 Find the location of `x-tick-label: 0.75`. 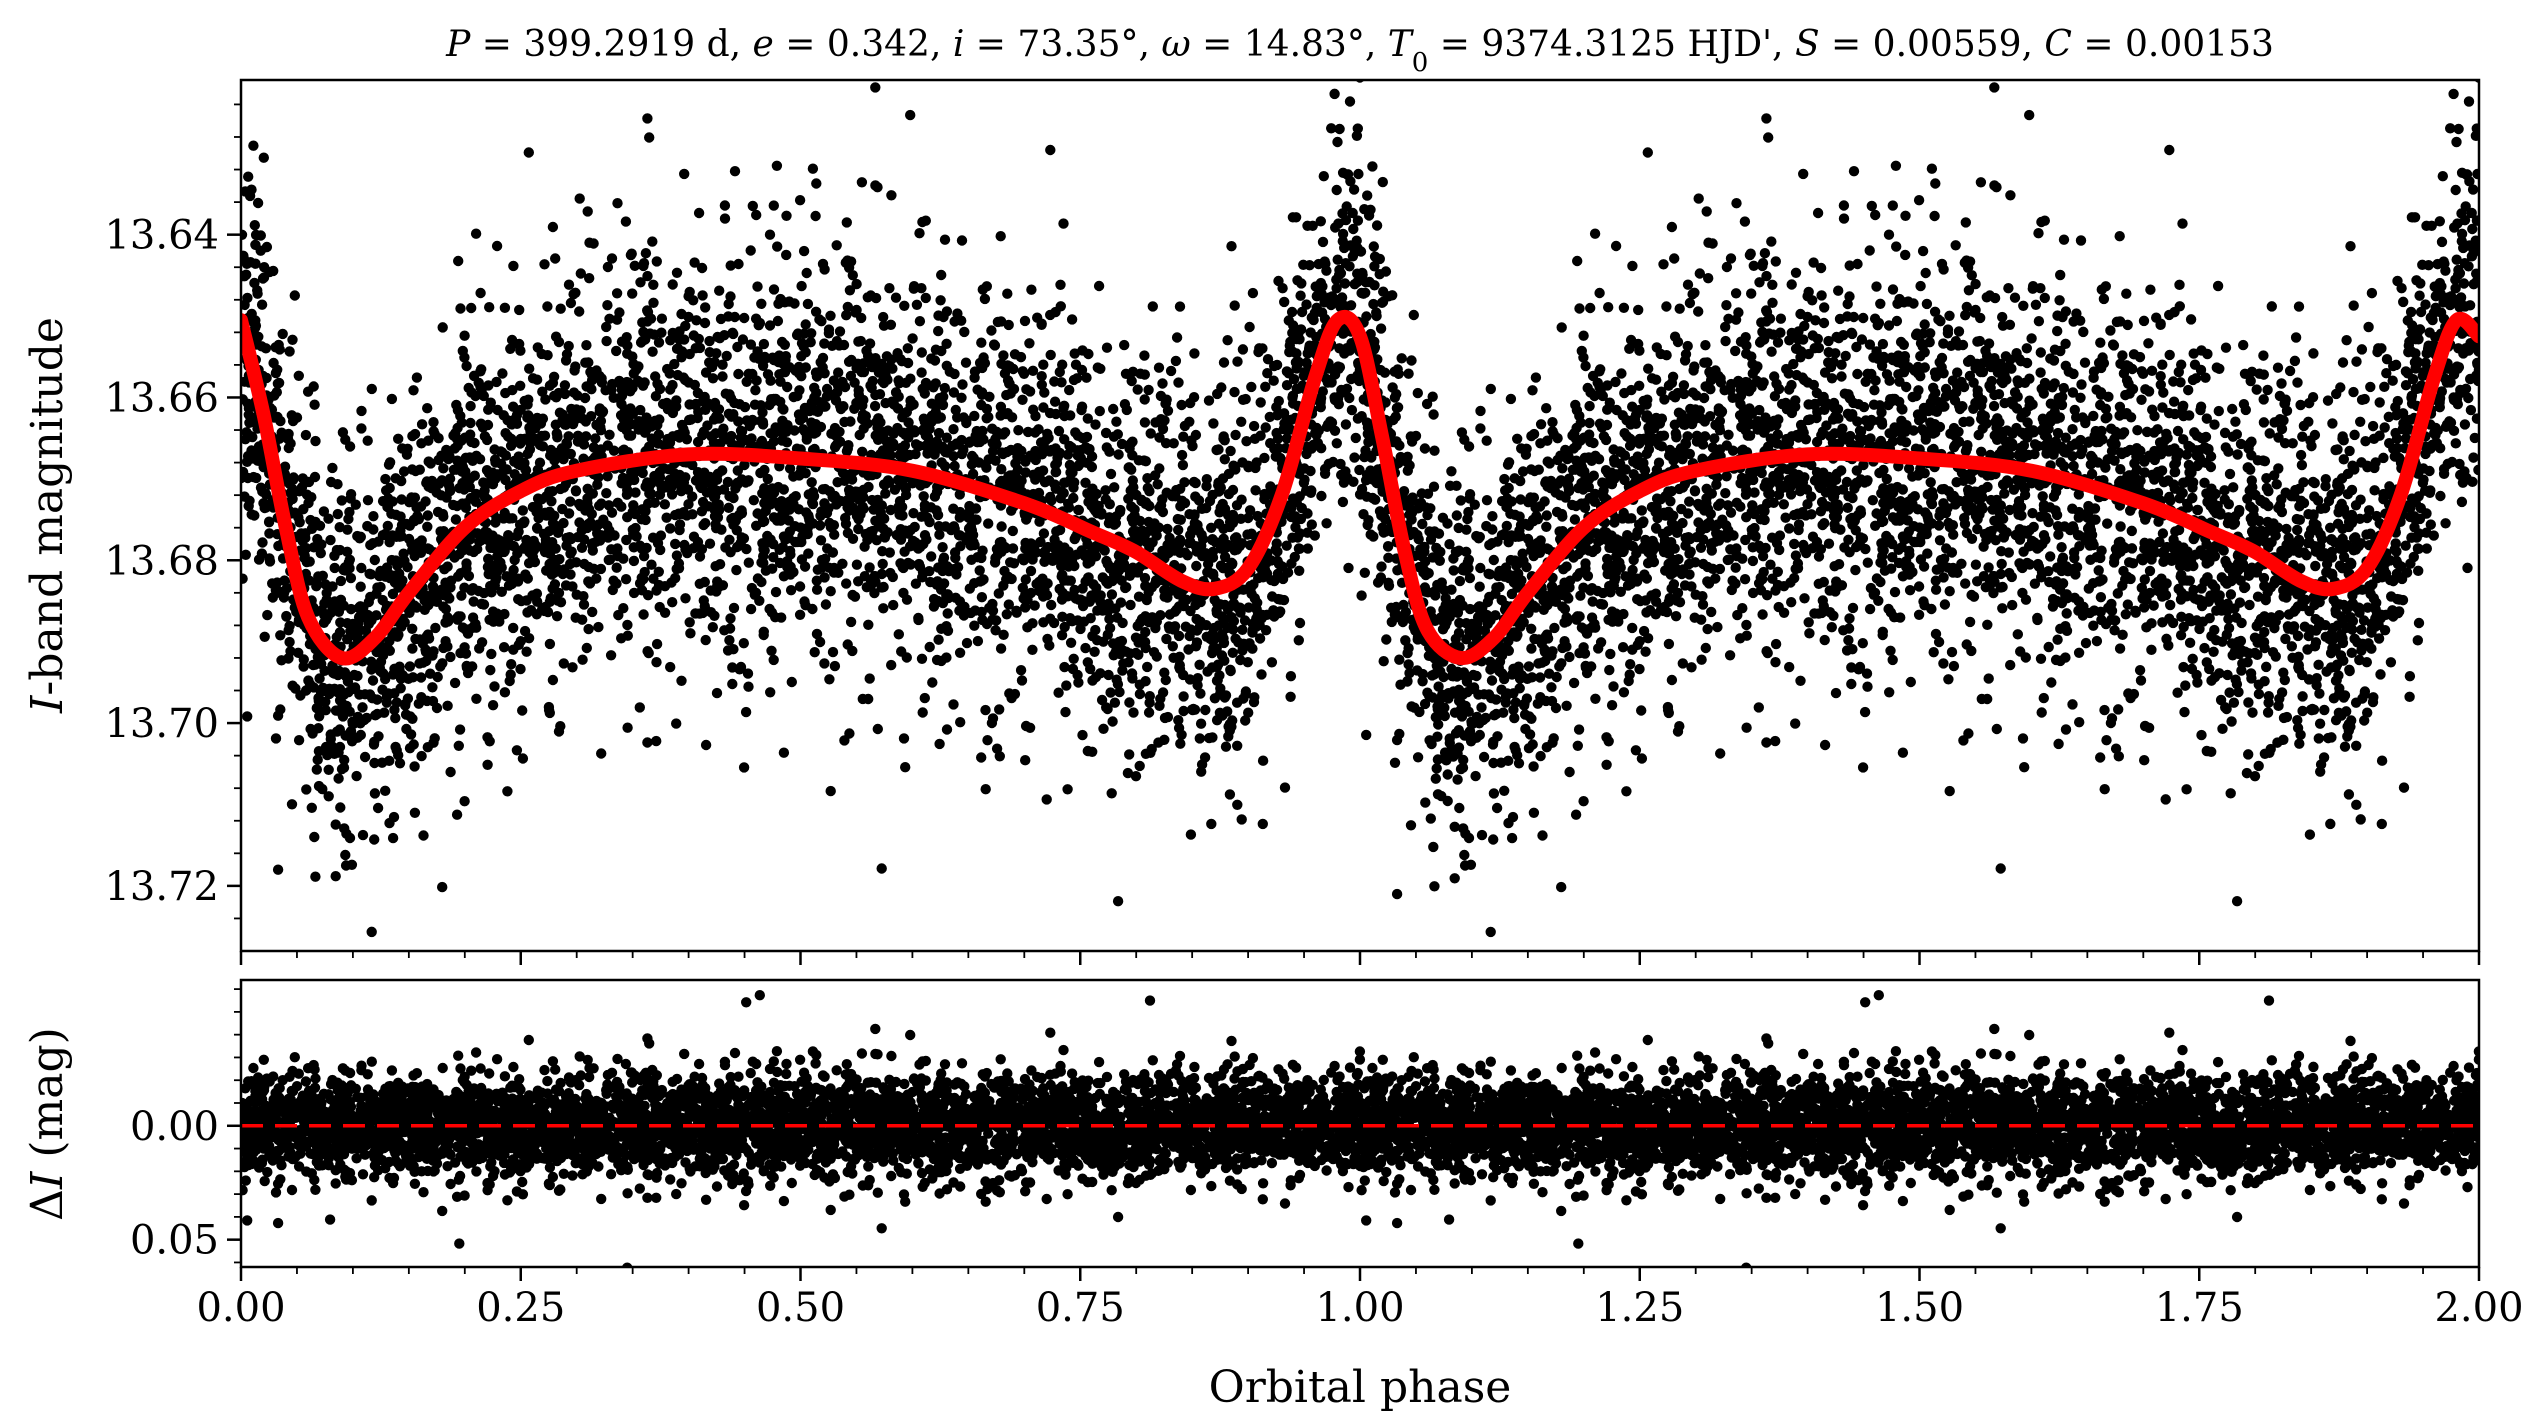

x-tick-label: 0.75 is located at coordinates (1080, 1308).